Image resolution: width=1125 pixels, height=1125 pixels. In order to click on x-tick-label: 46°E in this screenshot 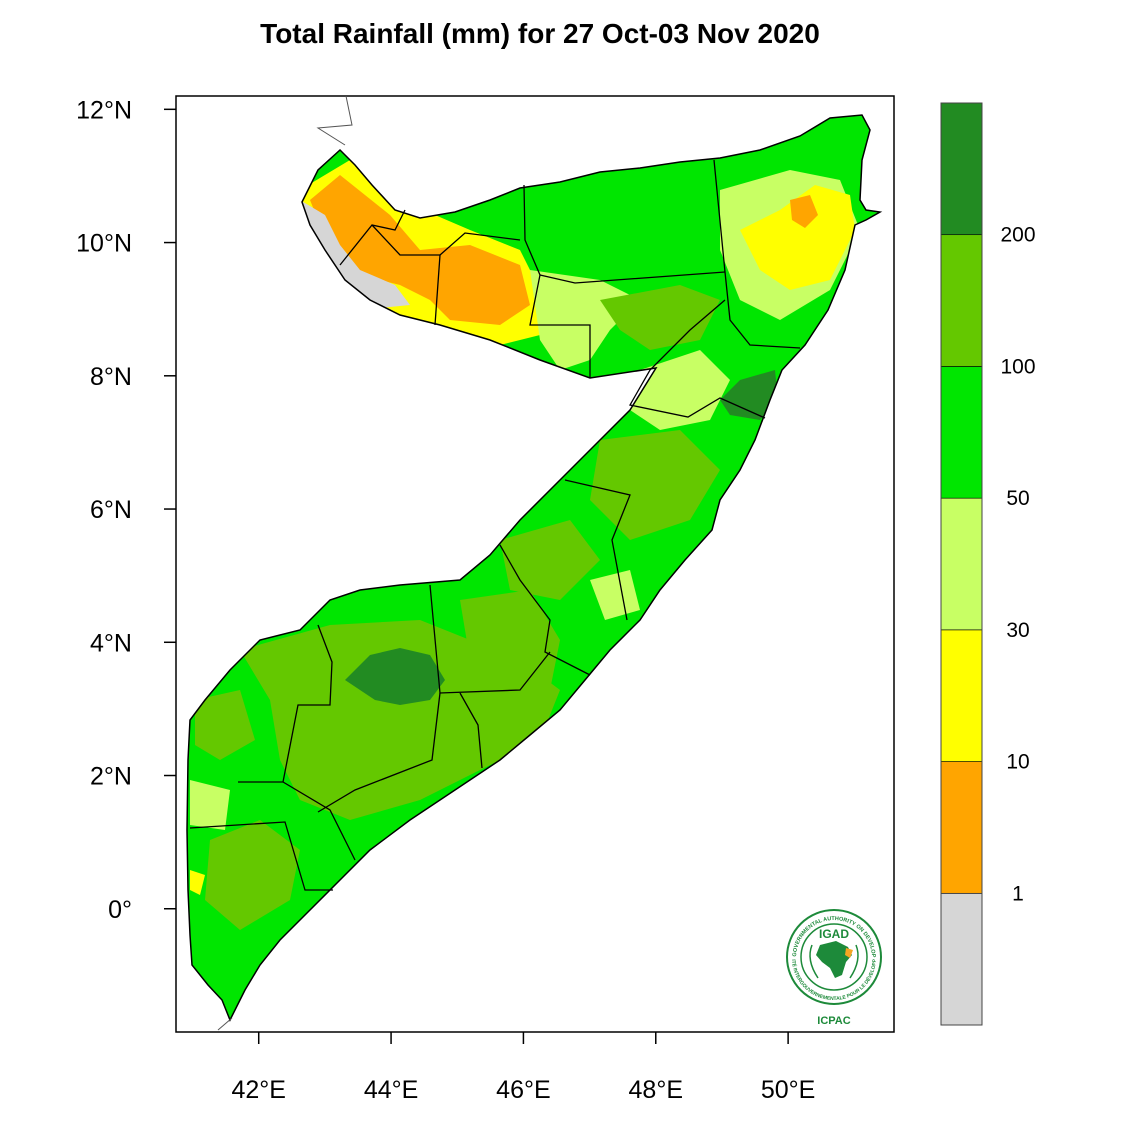, I will do `click(523, 1090)`.